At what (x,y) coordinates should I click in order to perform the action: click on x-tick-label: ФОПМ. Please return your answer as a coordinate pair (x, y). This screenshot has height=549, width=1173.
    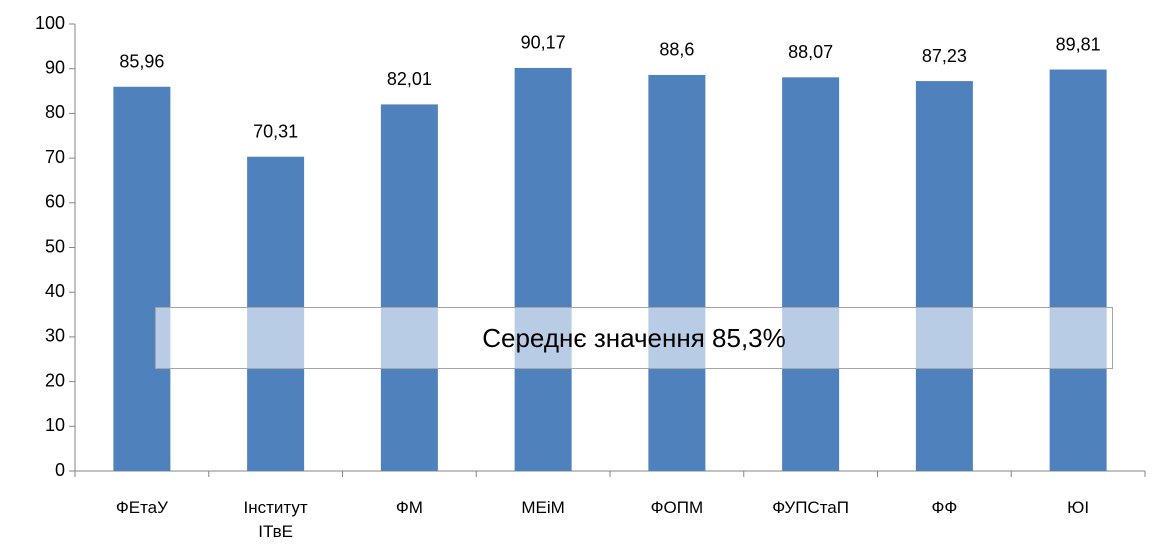
    Looking at the image, I should click on (677, 507).